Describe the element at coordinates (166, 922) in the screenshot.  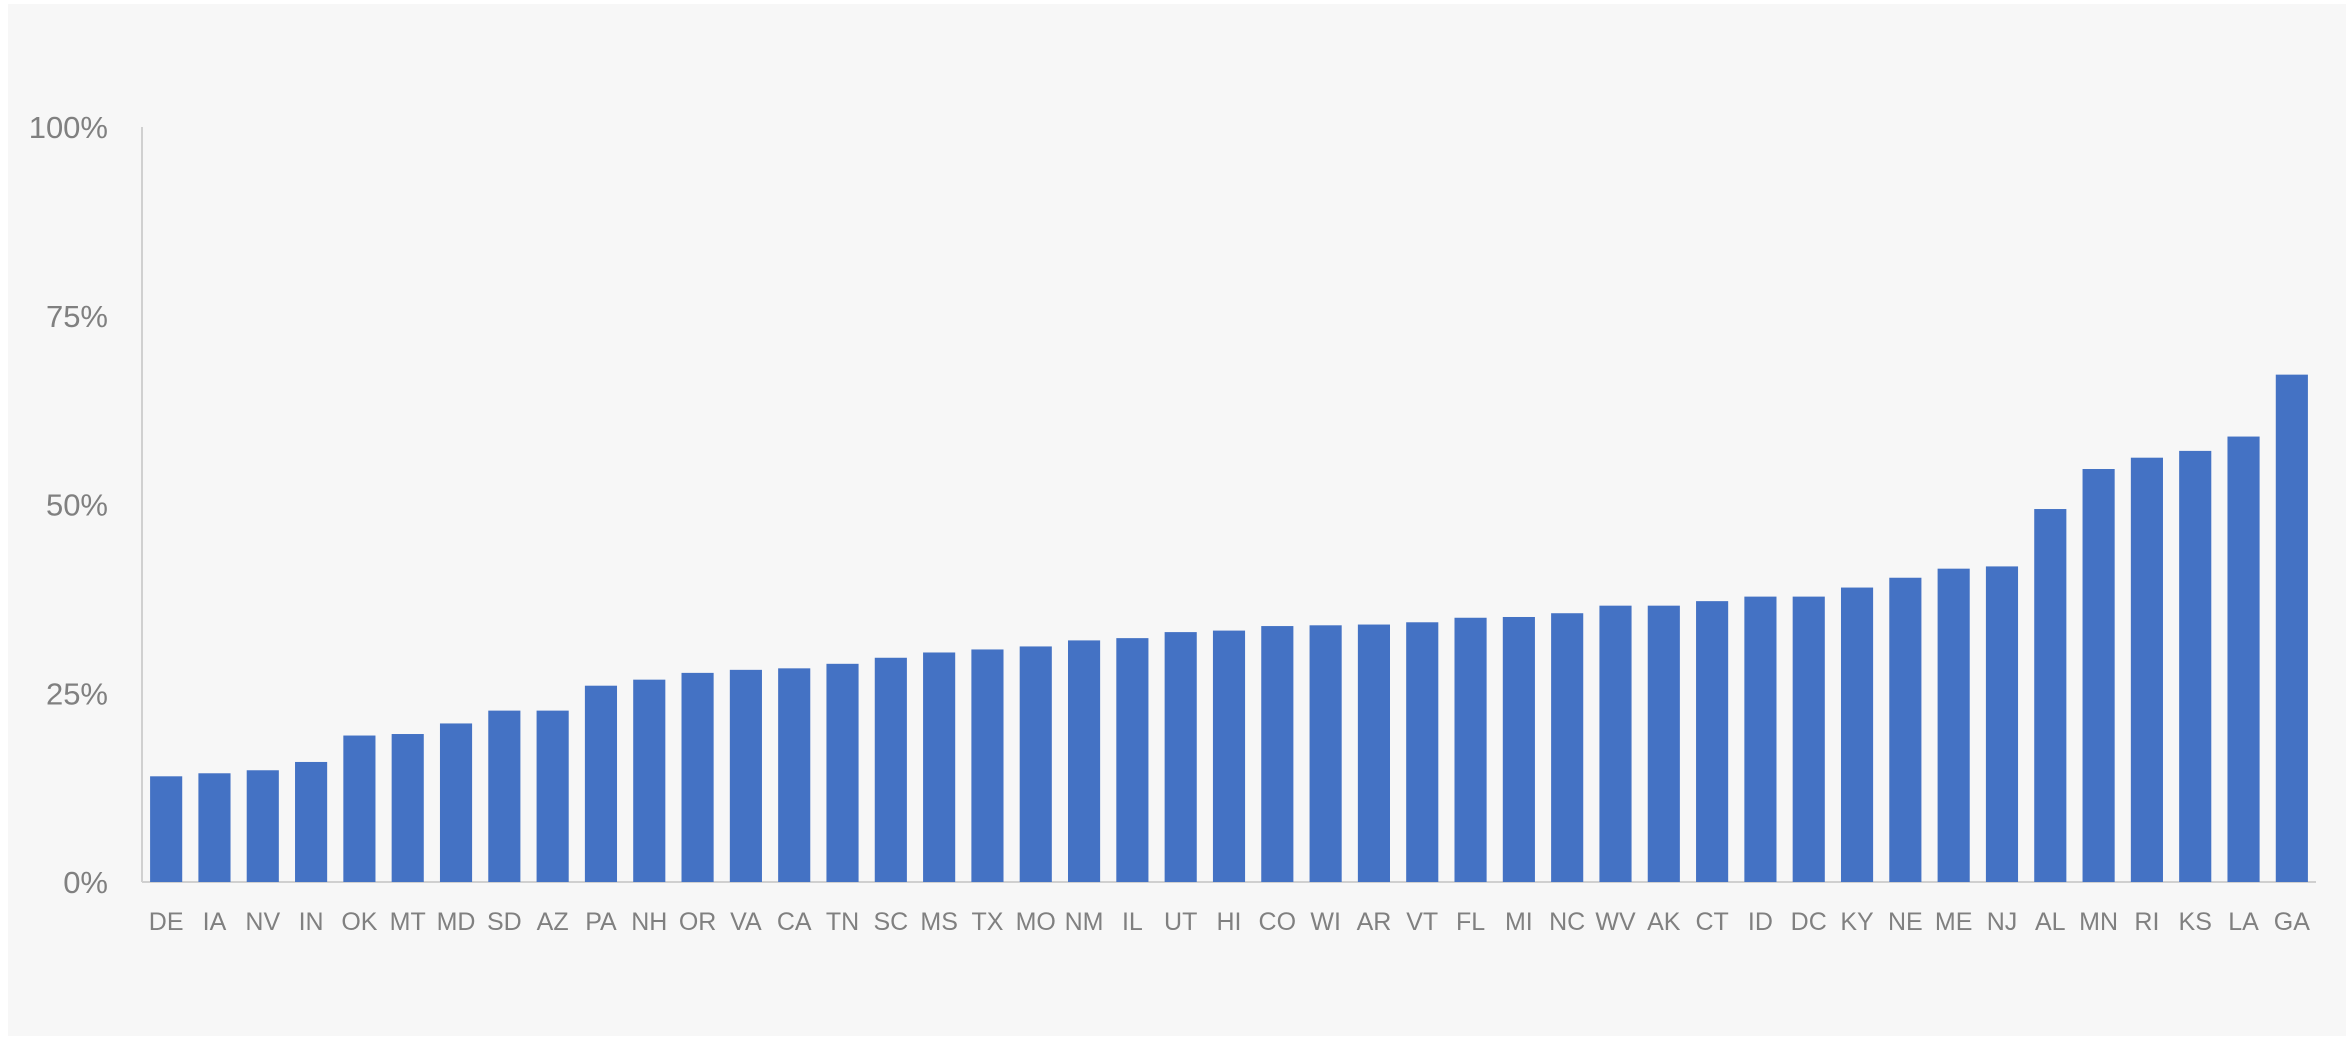
I see `x-tick-label: DE` at that location.